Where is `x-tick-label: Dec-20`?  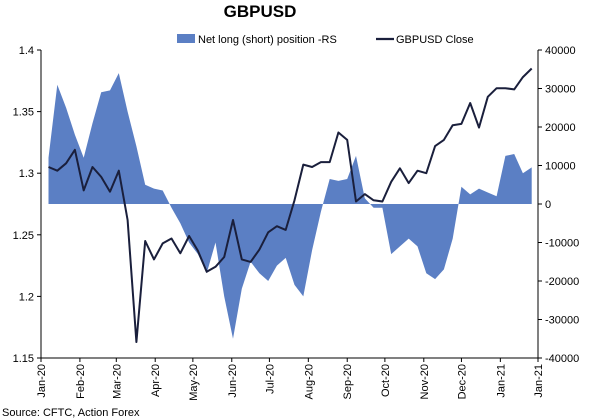 x-tick-label: Dec-20 is located at coordinates (462, 381).